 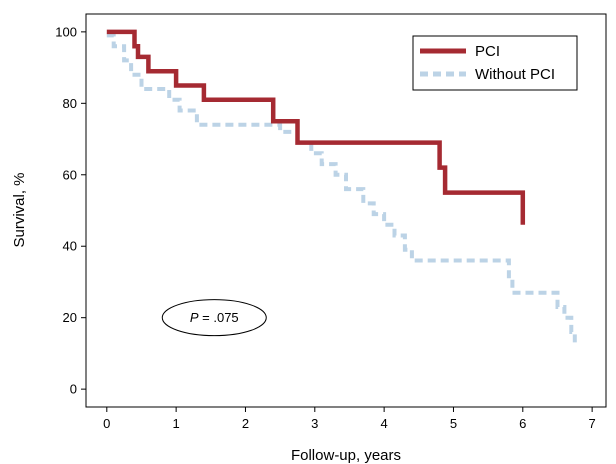 What do you see at coordinates (245, 423) in the screenshot?
I see `x-tick-label: 2` at bounding box center [245, 423].